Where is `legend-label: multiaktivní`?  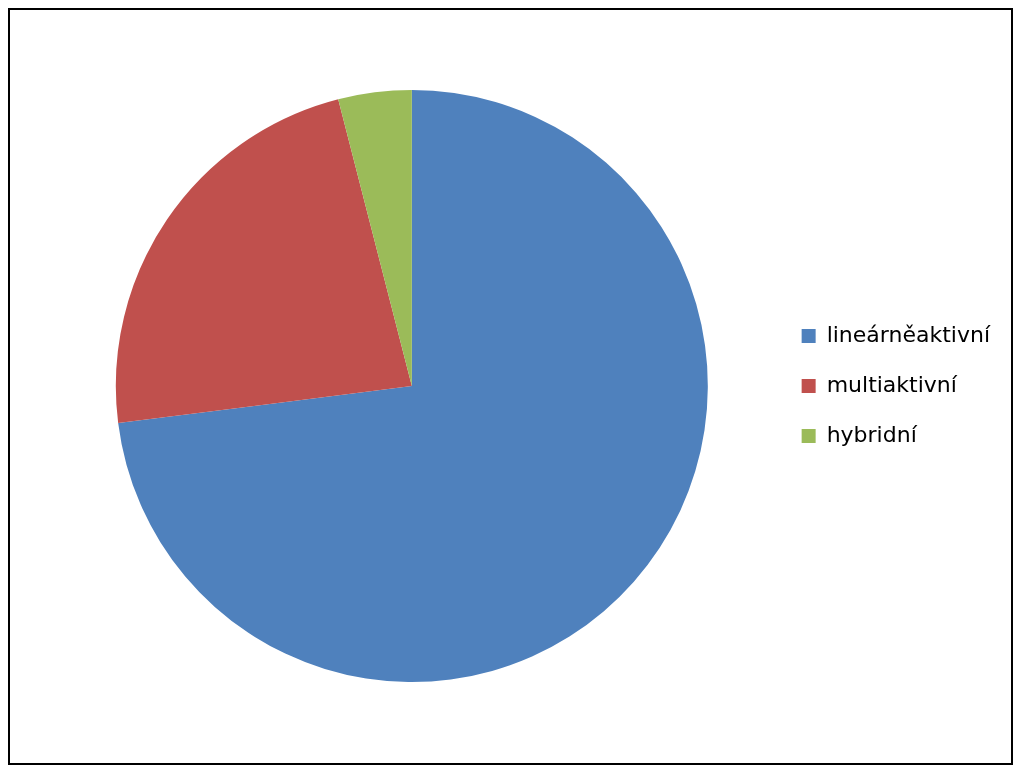 legend-label: multiaktivní is located at coordinates (892, 384).